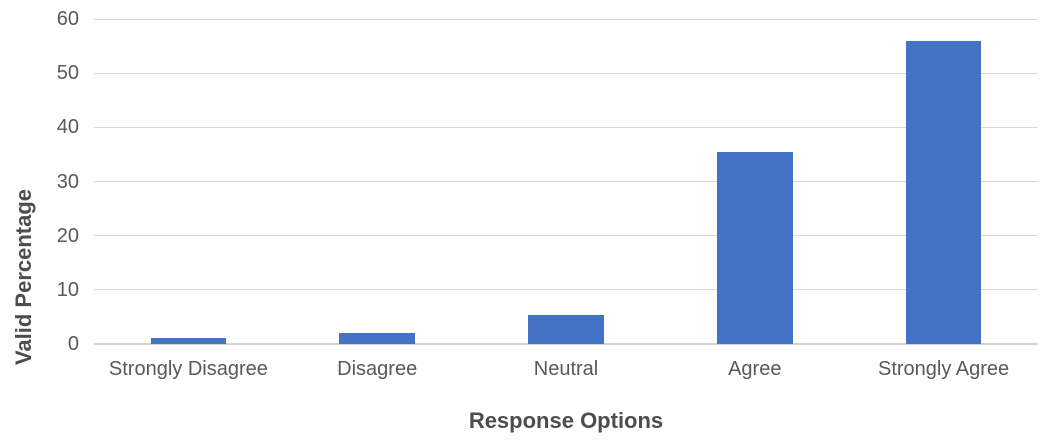 This screenshot has height=445, width=1056. What do you see at coordinates (566, 344) in the screenshot?
I see `x-axis-baseline` at bounding box center [566, 344].